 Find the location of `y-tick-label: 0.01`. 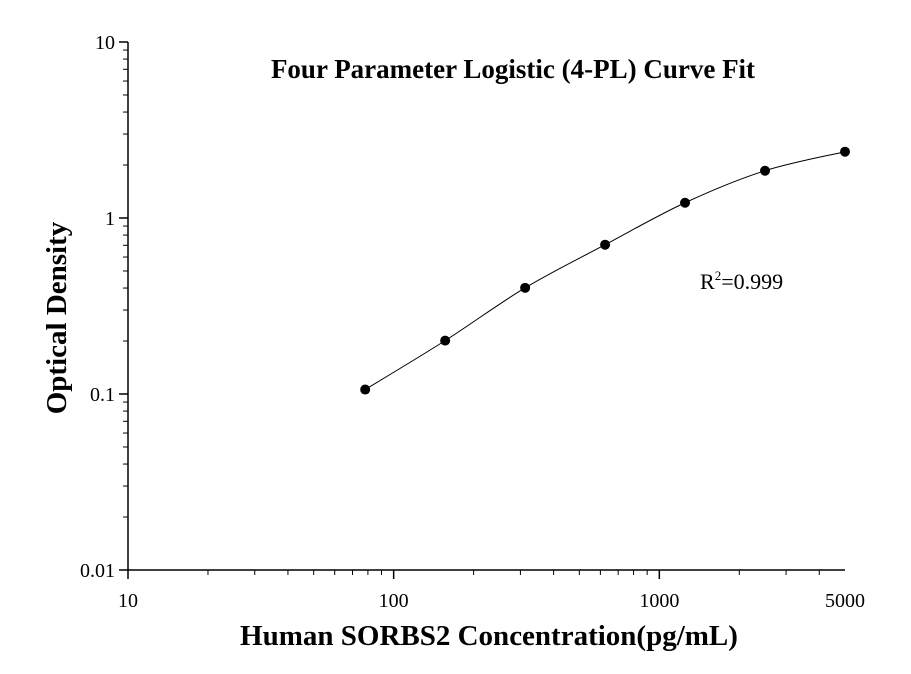

y-tick-label: 0.01 is located at coordinates (97, 571).